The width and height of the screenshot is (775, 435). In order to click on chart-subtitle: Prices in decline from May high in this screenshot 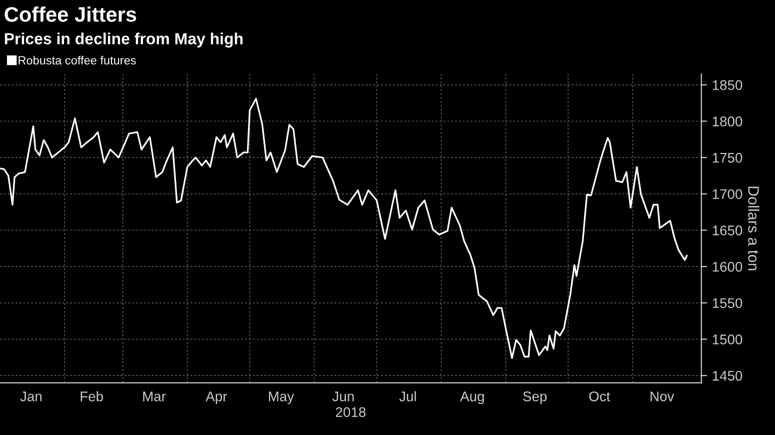, I will do `click(123, 40)`.